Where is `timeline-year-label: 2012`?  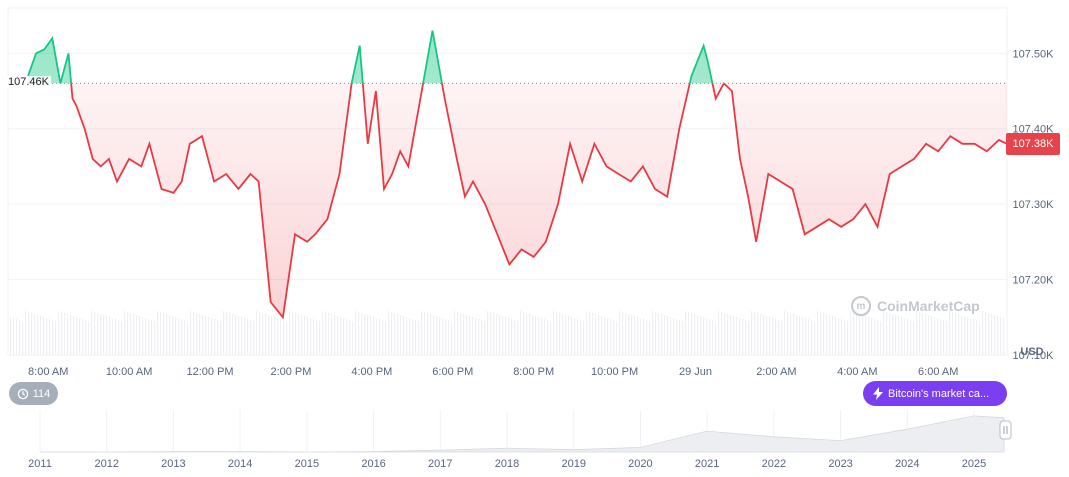 timeline-year-label: 2012 is located at coordinates (106, 464).